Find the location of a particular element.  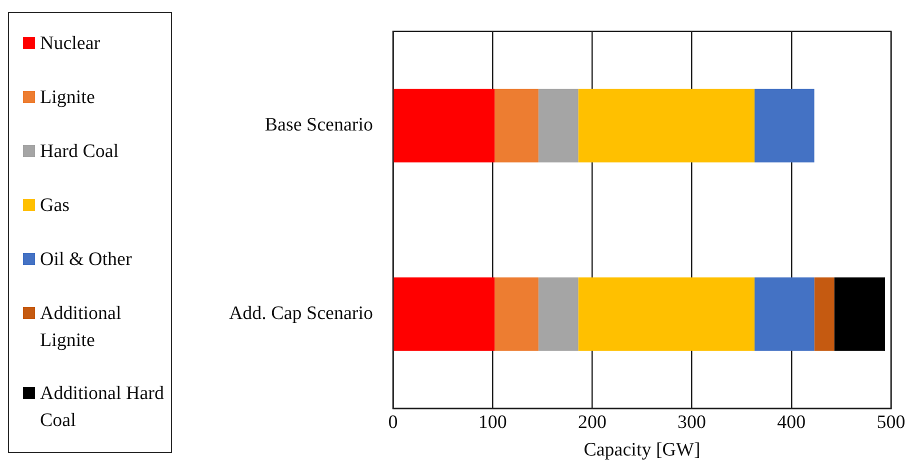

legend-label: Additional Hard Coal is located at coordinates (102, 408).